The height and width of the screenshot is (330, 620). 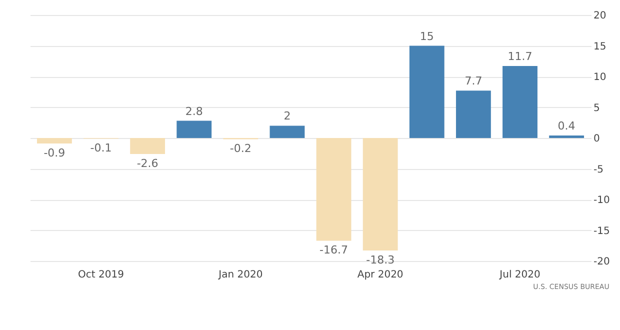 I want to click on y-tick-label: 10, so click(x=600, y=77).